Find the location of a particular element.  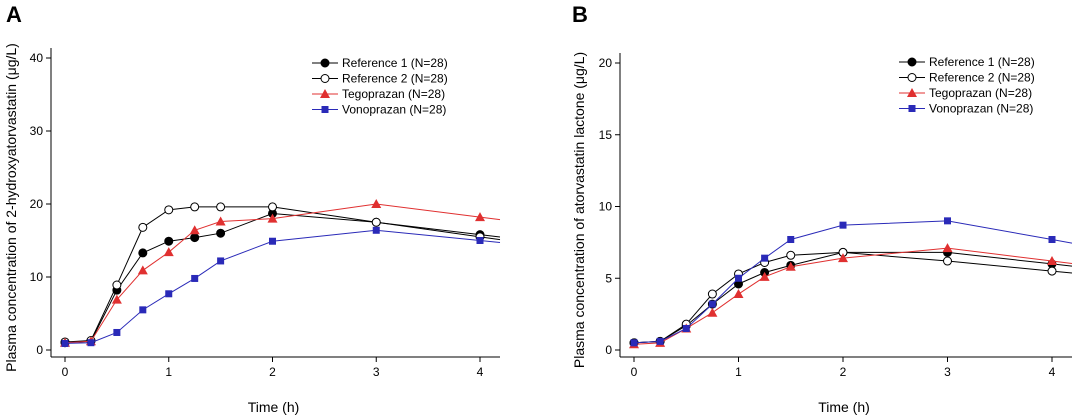

legend-label: Reference 1 (N=28) is located at coordinates (395, 63).